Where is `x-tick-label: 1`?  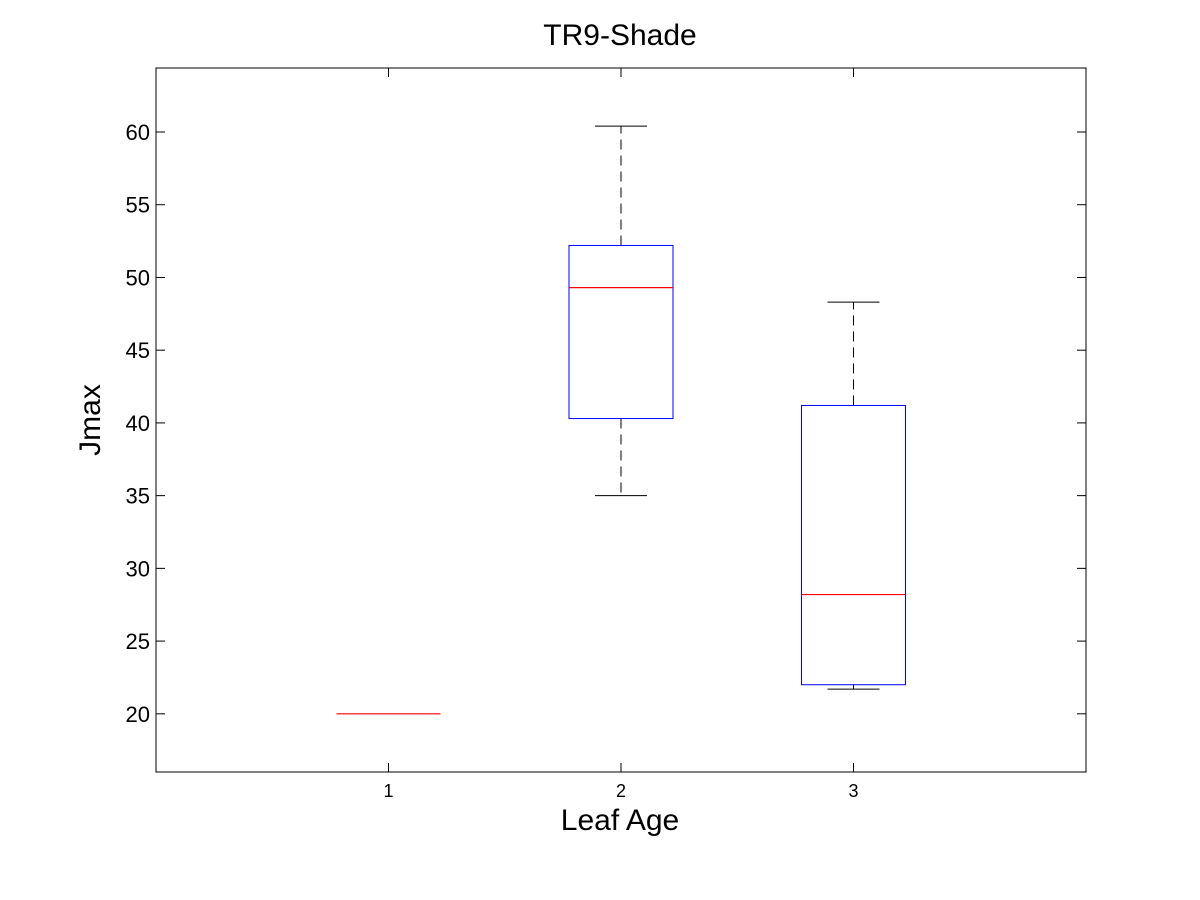 x-tick-label: 1 is located at coordinates (388, 791).